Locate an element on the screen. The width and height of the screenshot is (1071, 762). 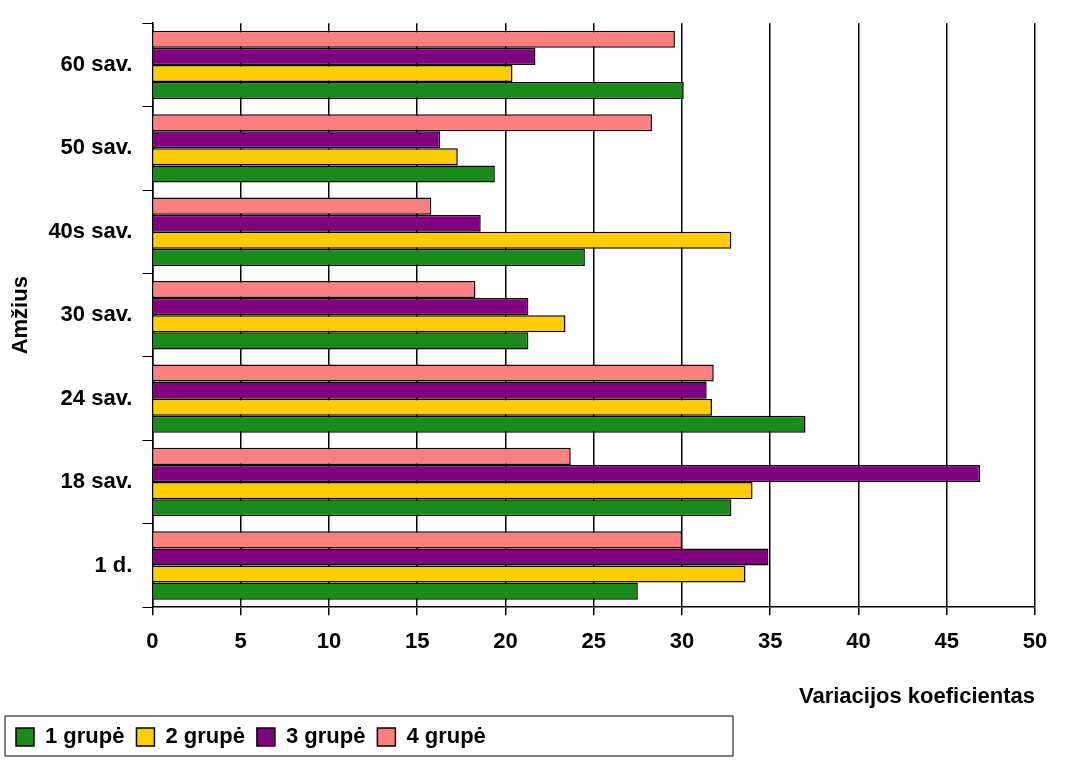
y-tick-label: 30 sav. is located at coordinates (96, 314).